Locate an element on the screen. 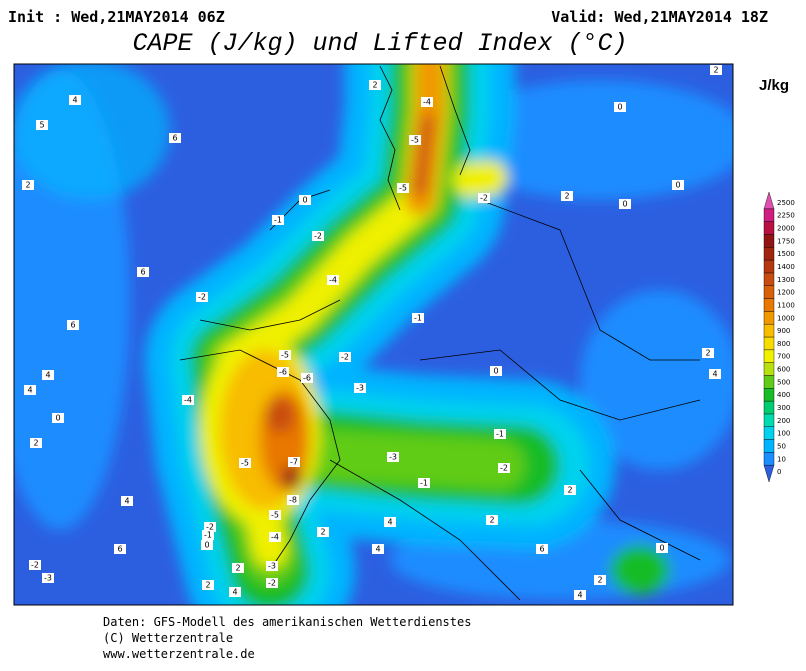 The image size is (806, 671). colorbar-label: 2250 is located at coordinates (786, 216).